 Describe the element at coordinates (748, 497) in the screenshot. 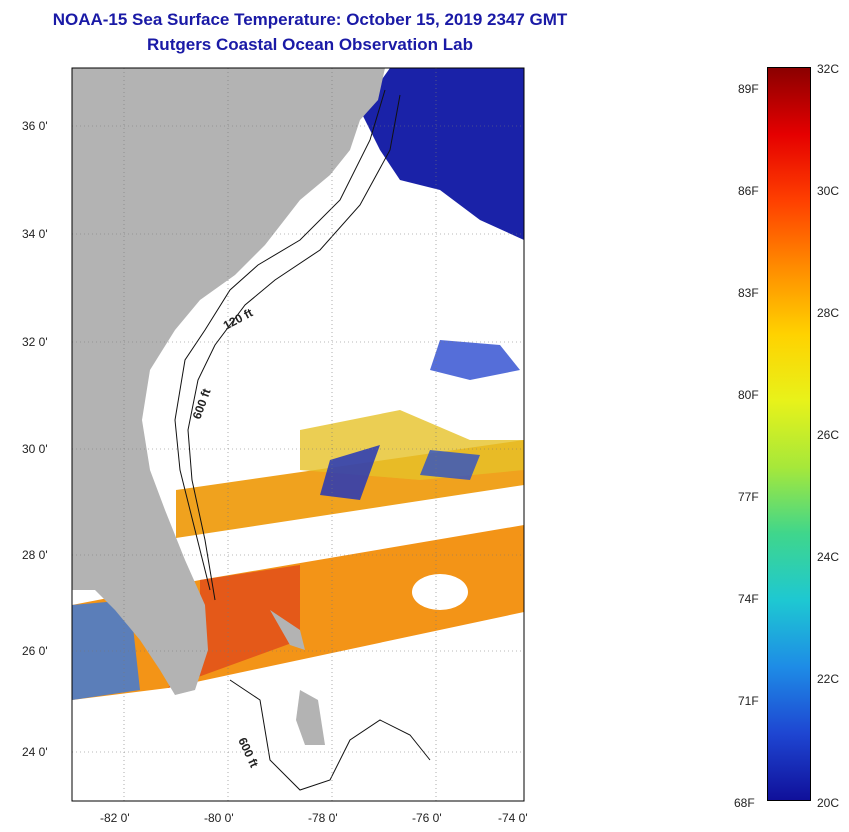

I see `colorbar-f-label: 77F` at that location.